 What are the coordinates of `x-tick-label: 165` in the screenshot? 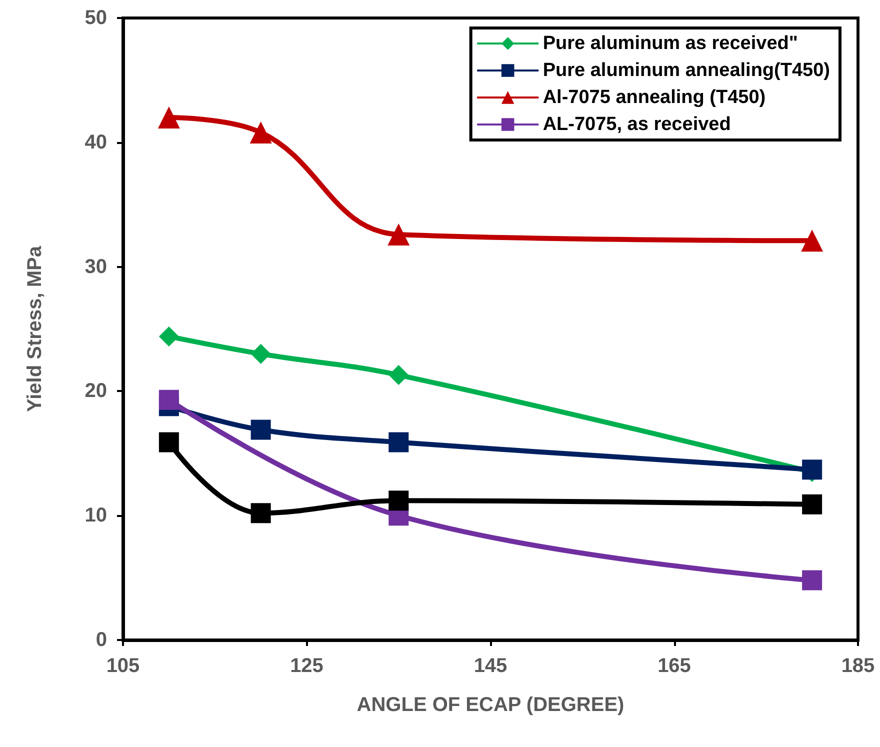 It's located at (674, 666).